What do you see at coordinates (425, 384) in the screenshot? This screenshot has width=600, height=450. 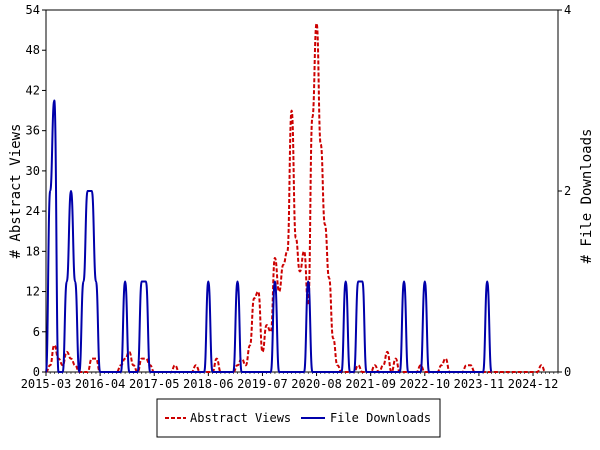 I see `x-tick-label: 2022-10` at bounding box center [425, 384].